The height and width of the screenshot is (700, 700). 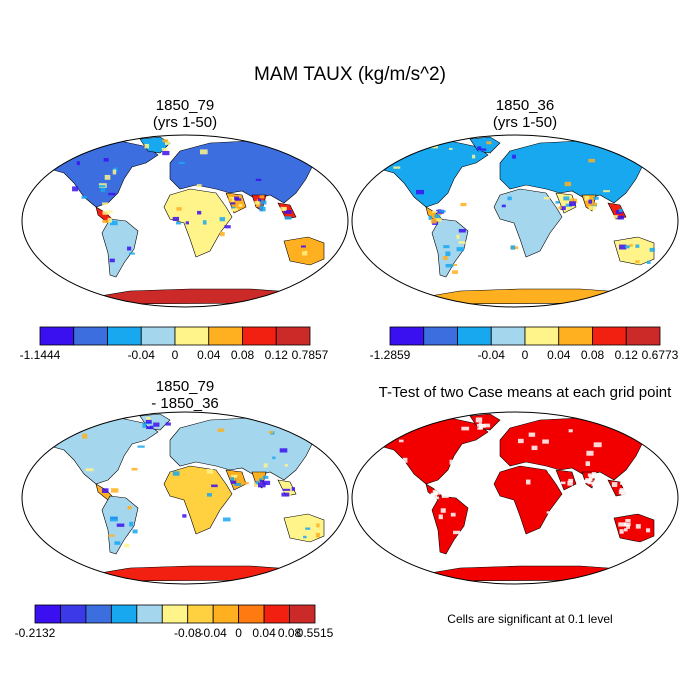 I want to click on panel3-title: 1850_79 - 1850_36, so click(x=185, y=395).